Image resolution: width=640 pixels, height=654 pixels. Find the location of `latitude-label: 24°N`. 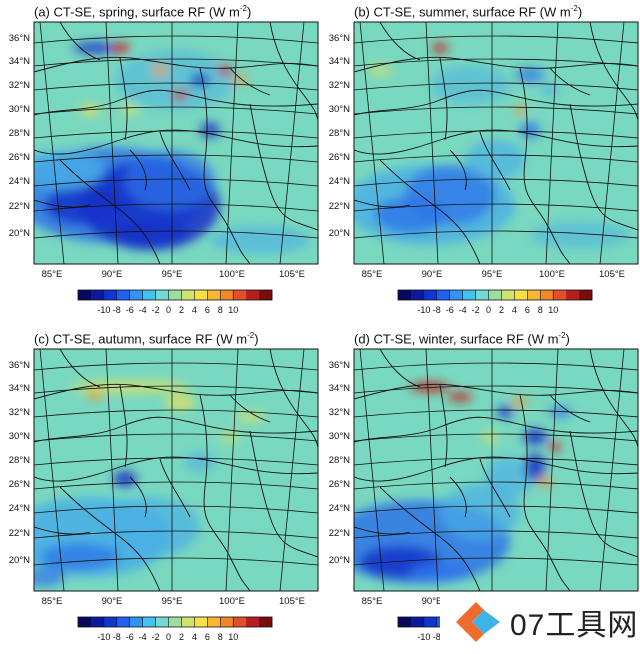

latitude-label: 24°N is located at coordinates (339, 508).